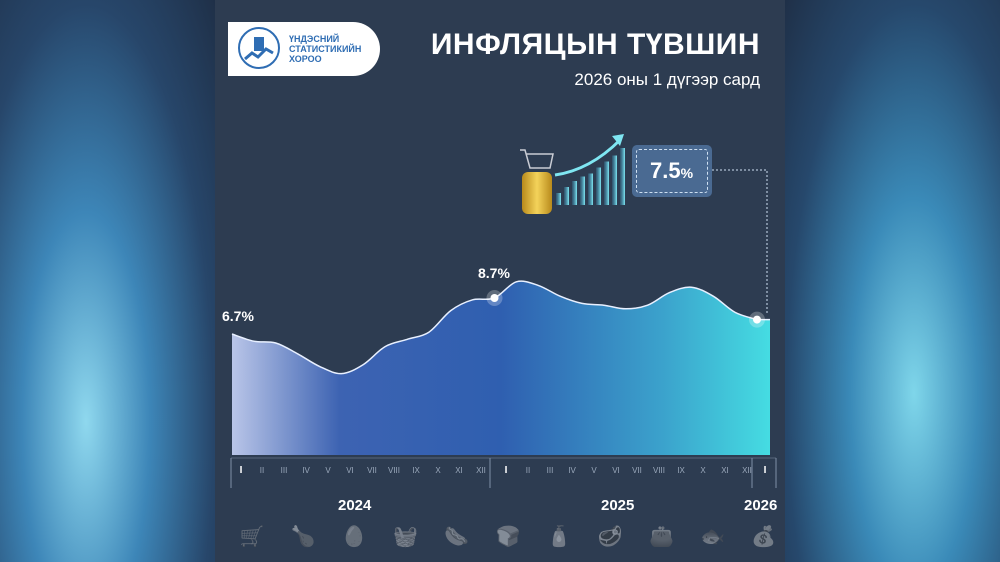  Describe the element at coordinates (665, 170) in the screenshot. I see `current-value: 7.5` at that location.